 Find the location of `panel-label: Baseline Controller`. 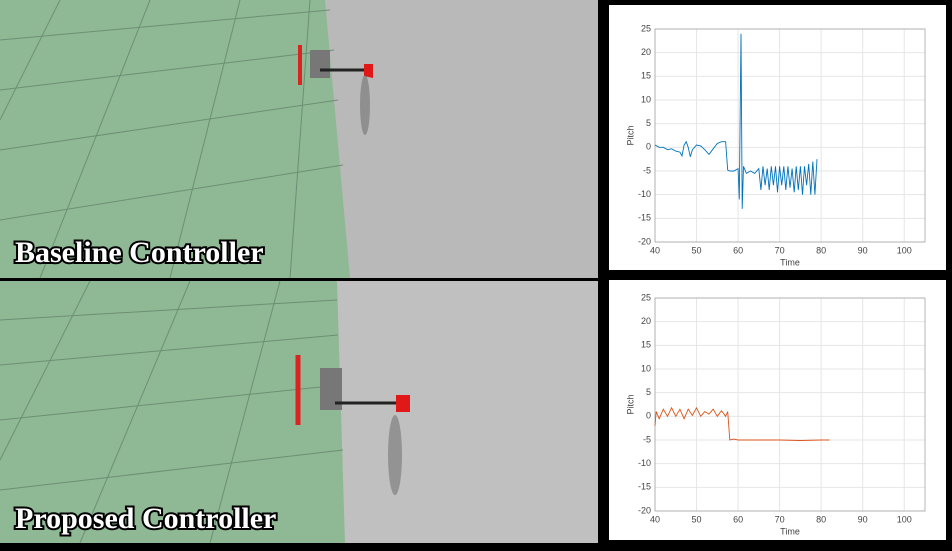

panel-label: Baseline Controller is located at coordinates (139, 252).